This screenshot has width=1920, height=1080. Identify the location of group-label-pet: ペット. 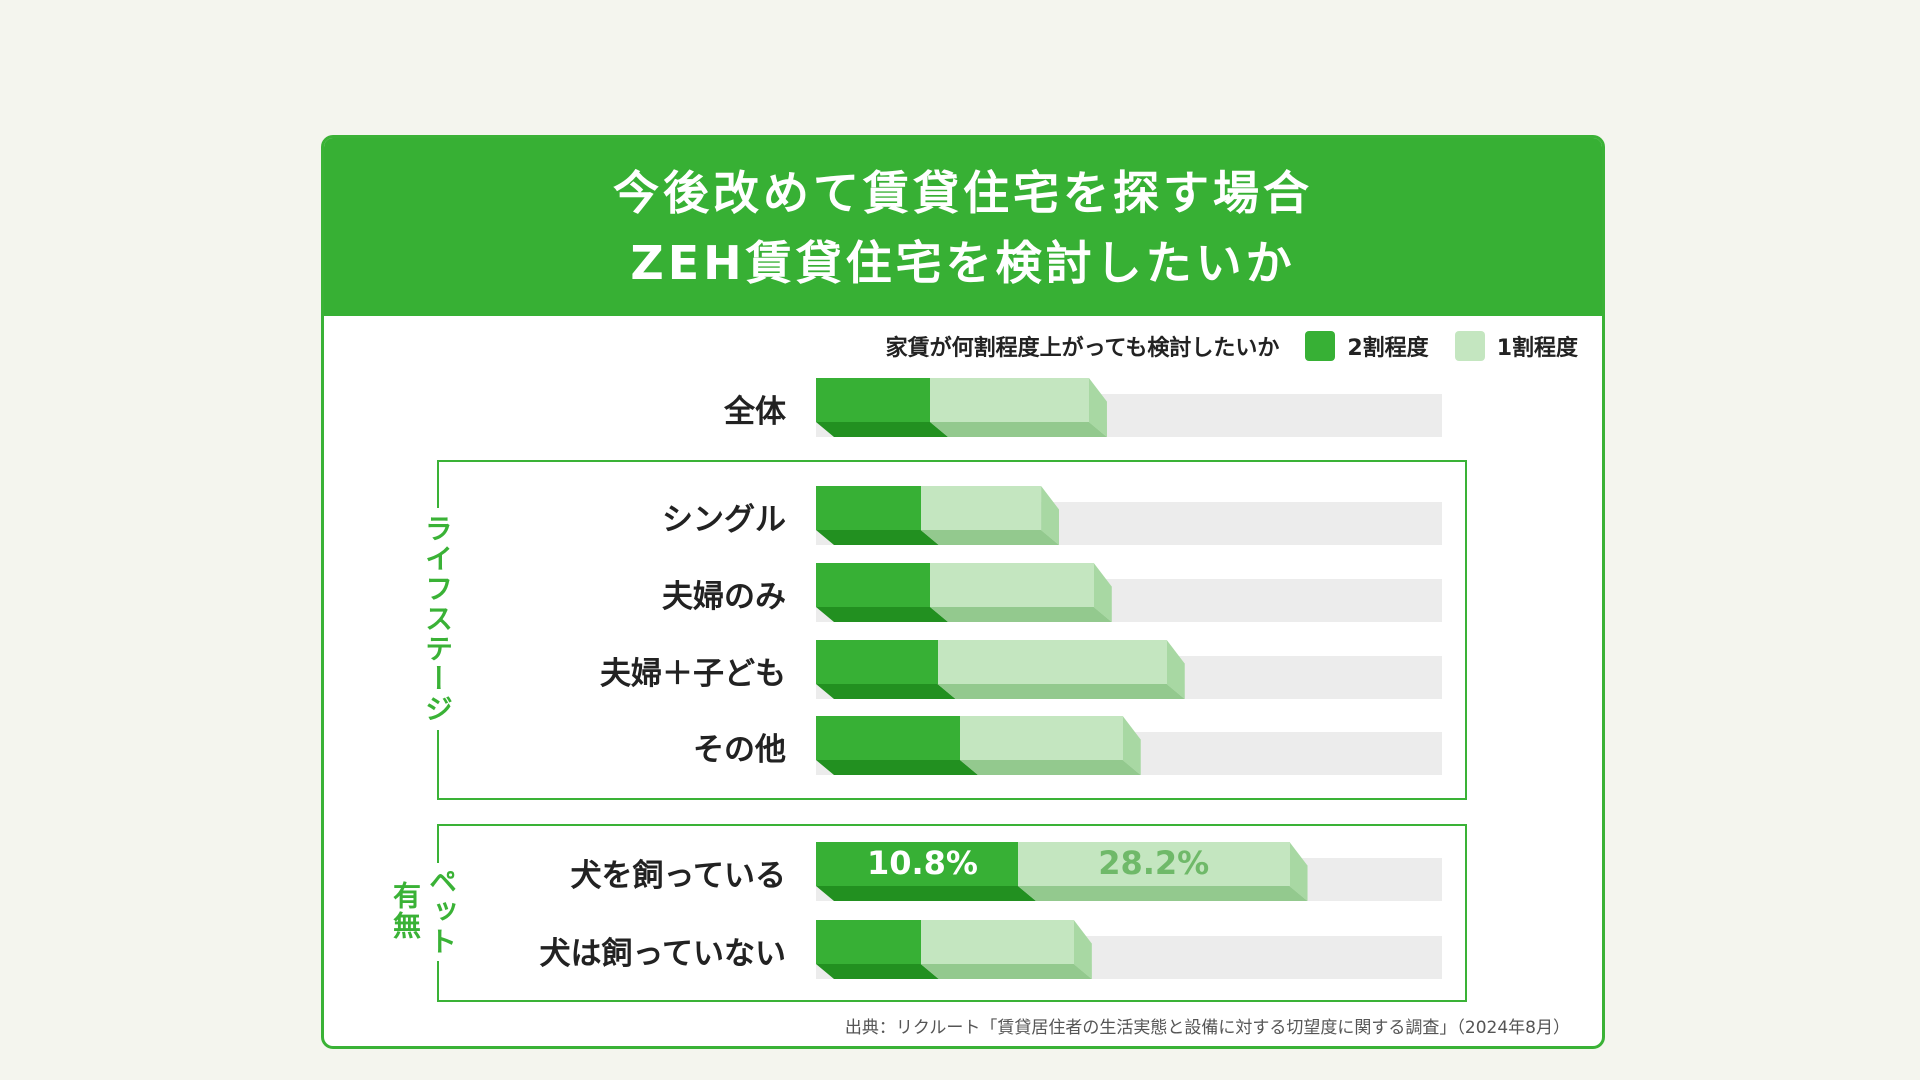
(441, 912).